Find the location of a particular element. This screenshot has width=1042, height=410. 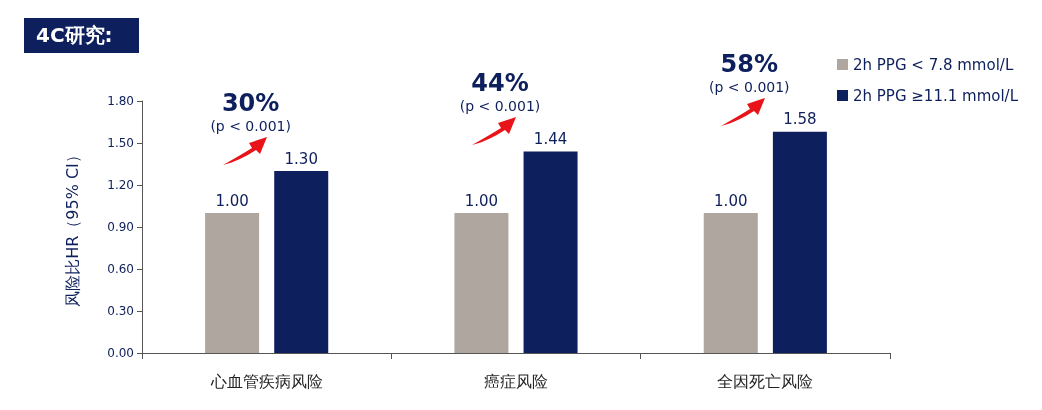

text: (p < 0.001) is located at coordinates (749, 86).